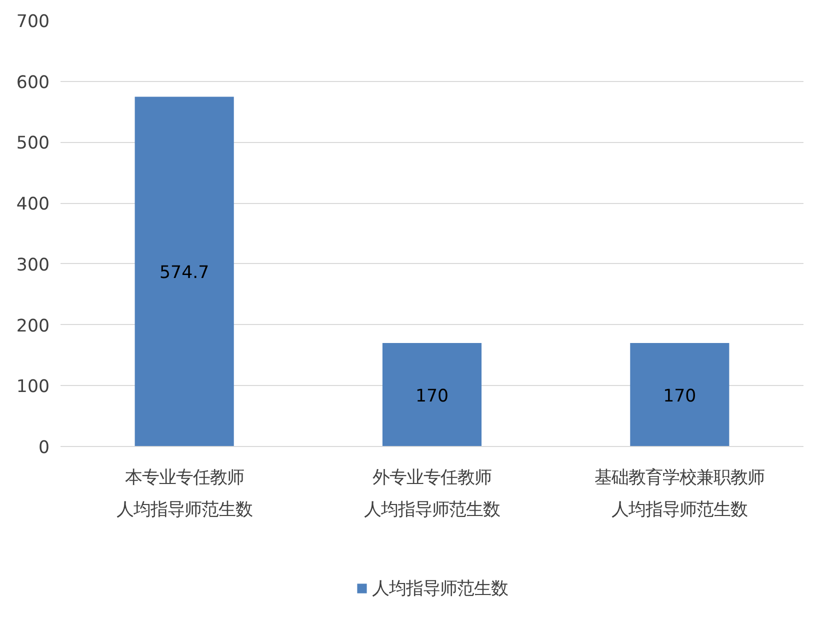  Describe the element at coordinates (33, 326) in the screenshot. I see `y-tick-label: 200` at that location.